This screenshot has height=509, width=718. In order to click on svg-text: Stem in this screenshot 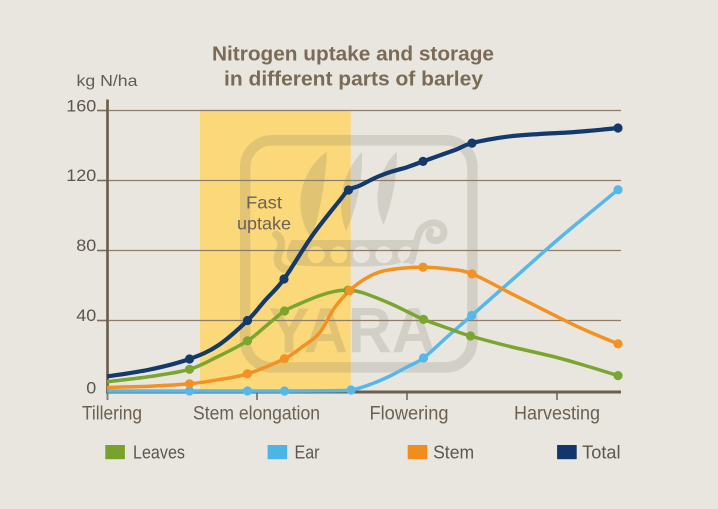, I will do `click(453, 453)`.